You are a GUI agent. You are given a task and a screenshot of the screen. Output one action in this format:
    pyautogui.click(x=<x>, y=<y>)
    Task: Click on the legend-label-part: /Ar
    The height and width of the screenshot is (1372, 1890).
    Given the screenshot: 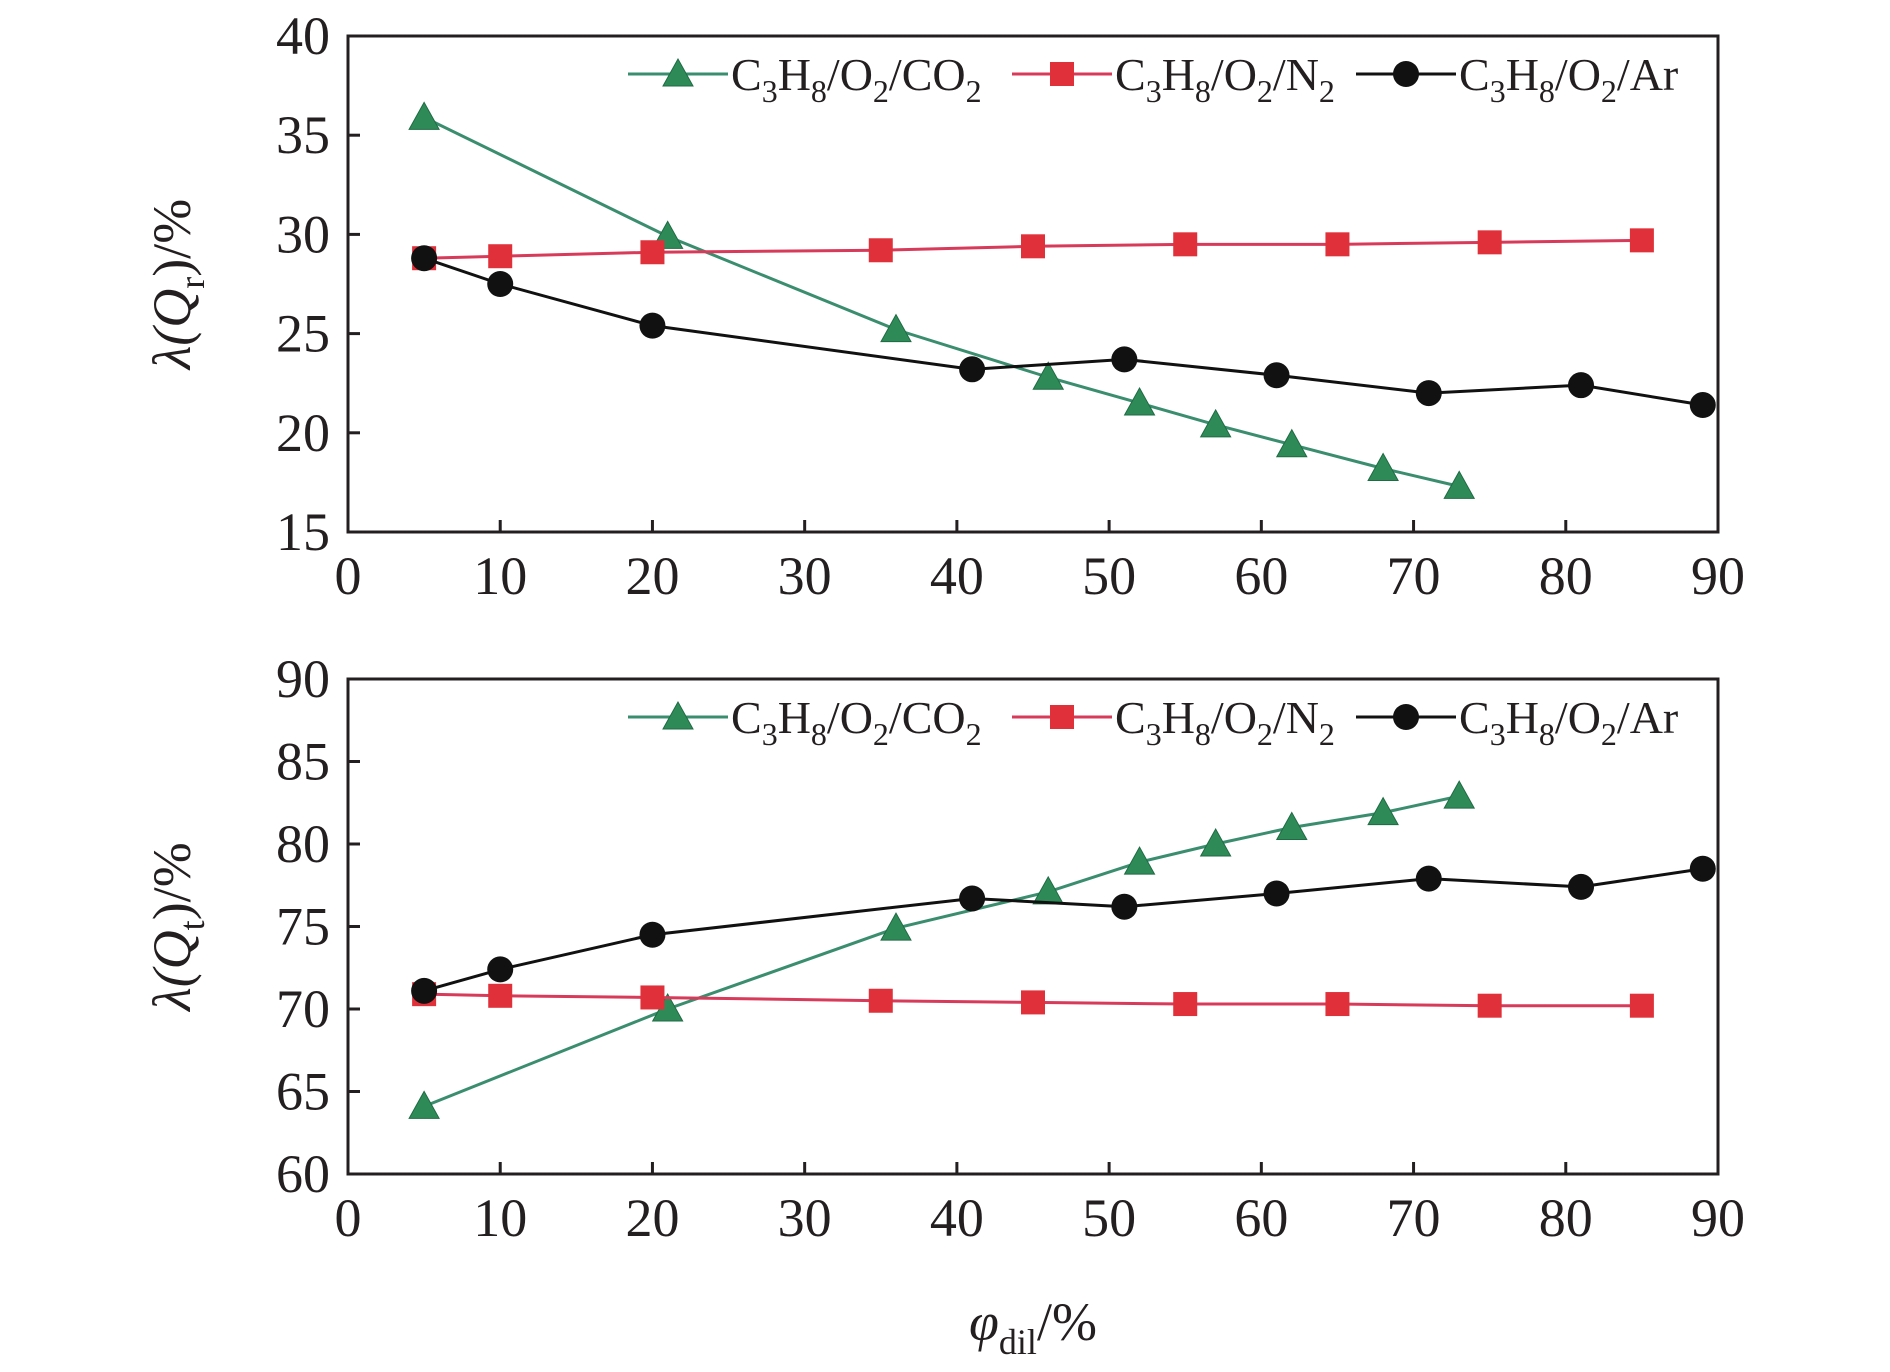 What is the action you would take?
    pyautogui.click(x=1647, y=717)
    